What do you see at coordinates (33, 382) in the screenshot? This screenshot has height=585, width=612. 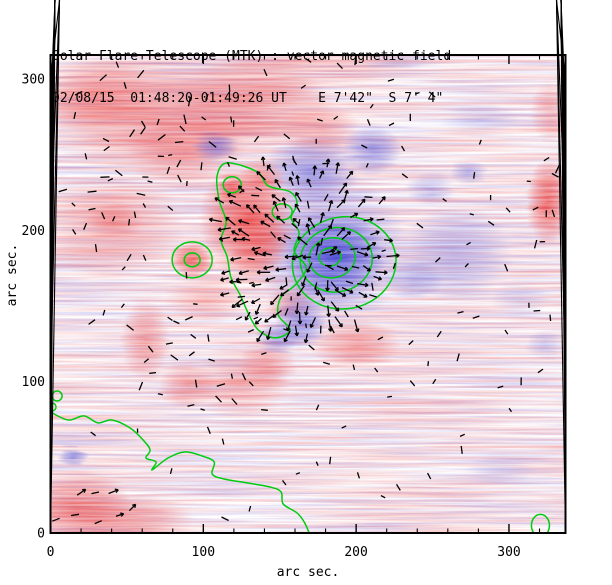 I see `y-tick-label: 100` at bounding box center [33, 382].